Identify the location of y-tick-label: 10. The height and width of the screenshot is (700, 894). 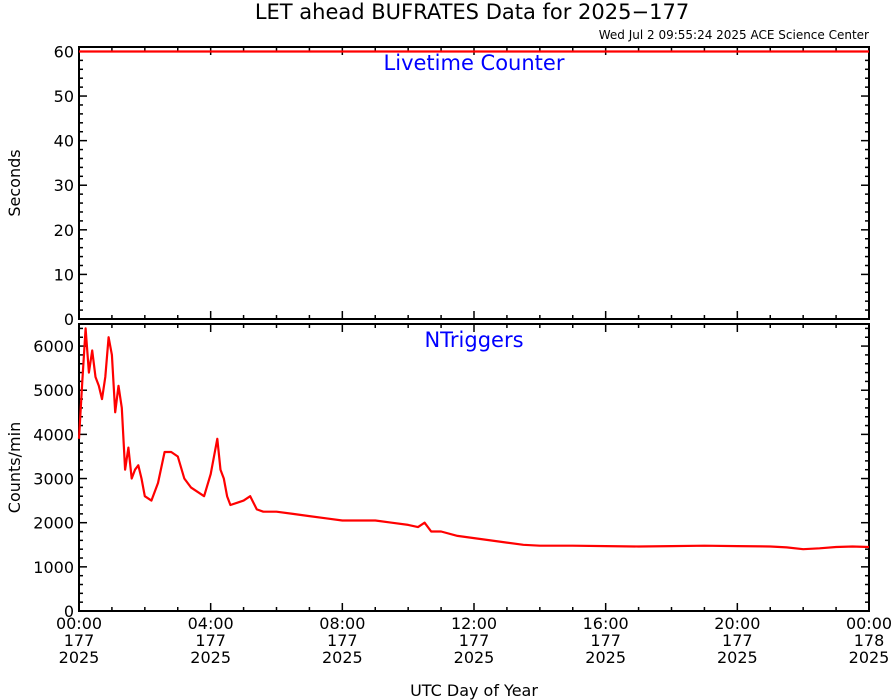
(64, 274).